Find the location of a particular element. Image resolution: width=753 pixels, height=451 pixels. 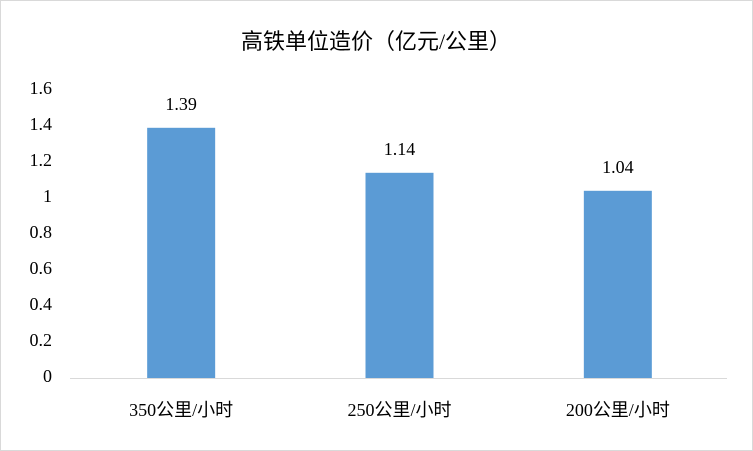

y-tick-label: 0.4 is located at coordinates (41, 304).